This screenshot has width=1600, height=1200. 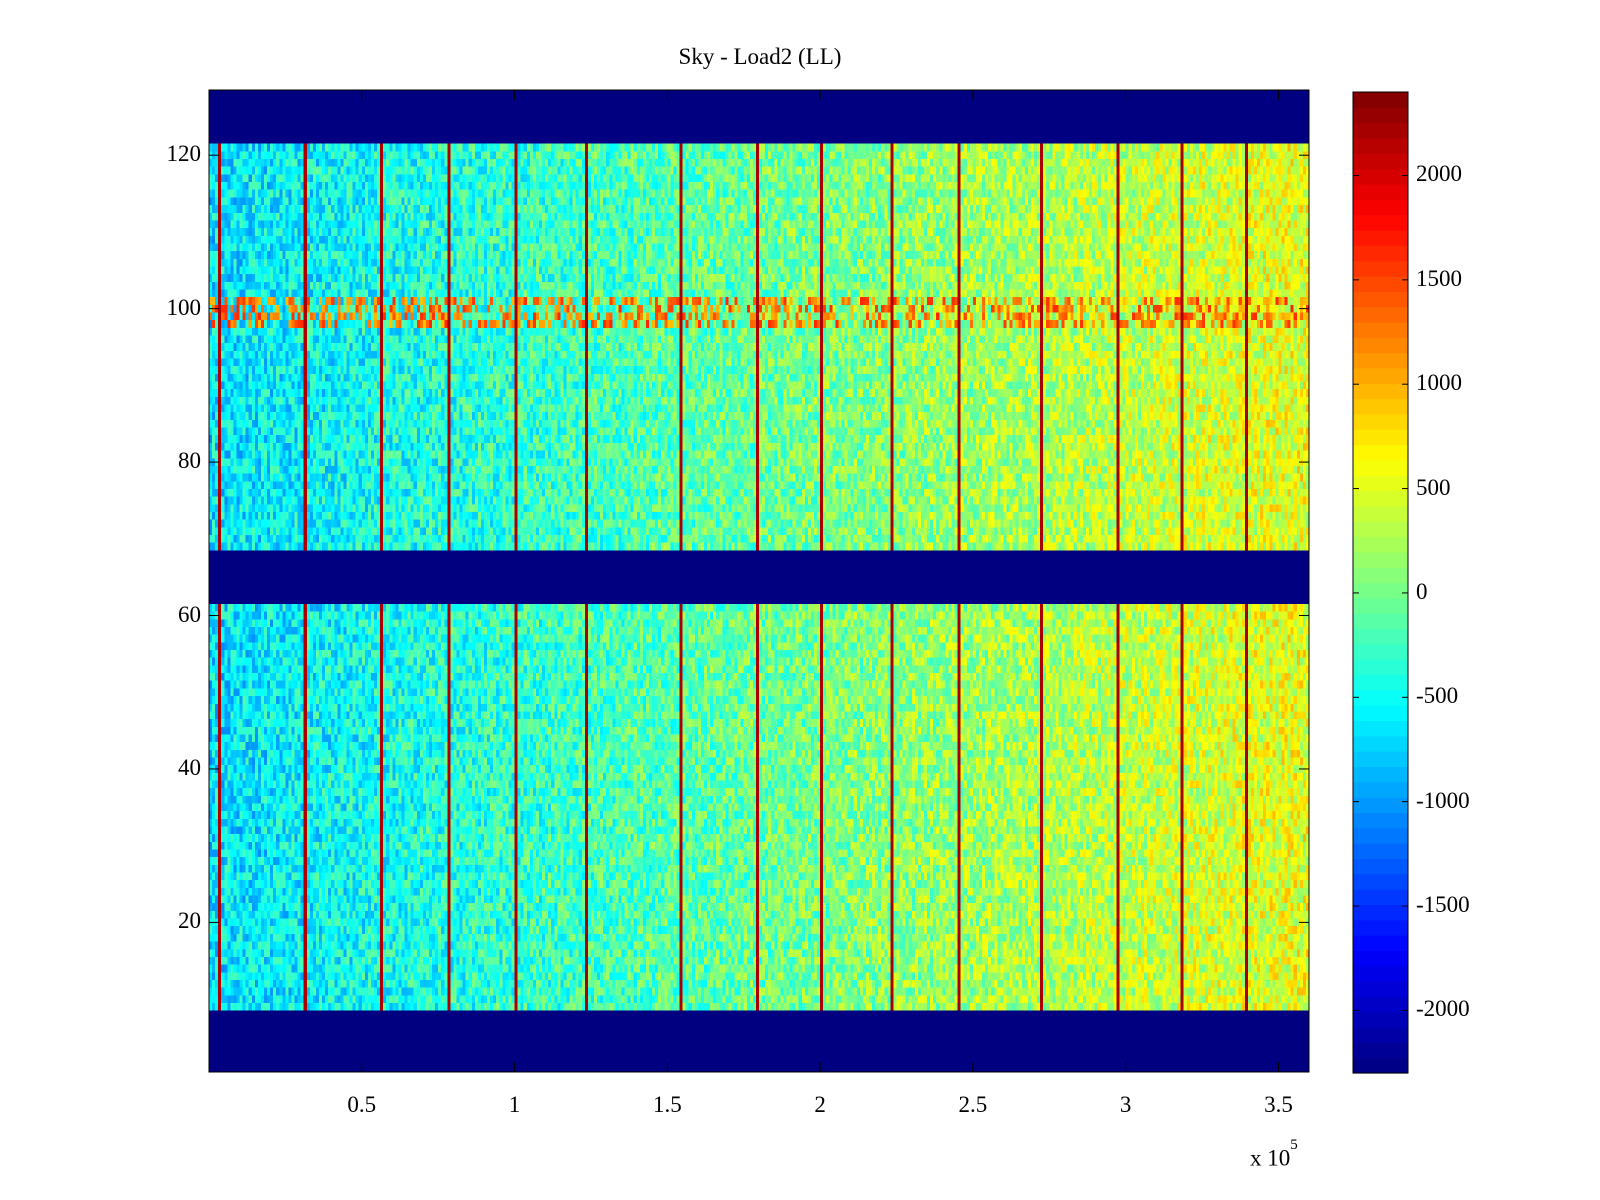 I want to click on y-tick-label: 20, so click(x=189, y=921).